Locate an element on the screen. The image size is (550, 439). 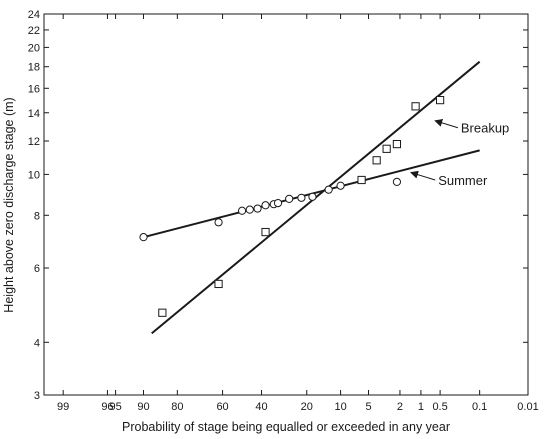
x-tick-label: 20 is located at coordinates (307, 407).